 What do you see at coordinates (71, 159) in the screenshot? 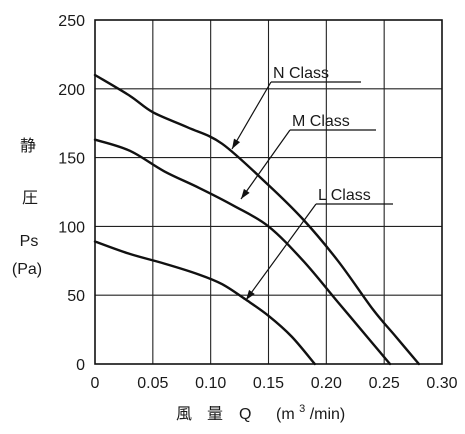
I see `y-tick-label: 150` at bounding box center [71, 159].